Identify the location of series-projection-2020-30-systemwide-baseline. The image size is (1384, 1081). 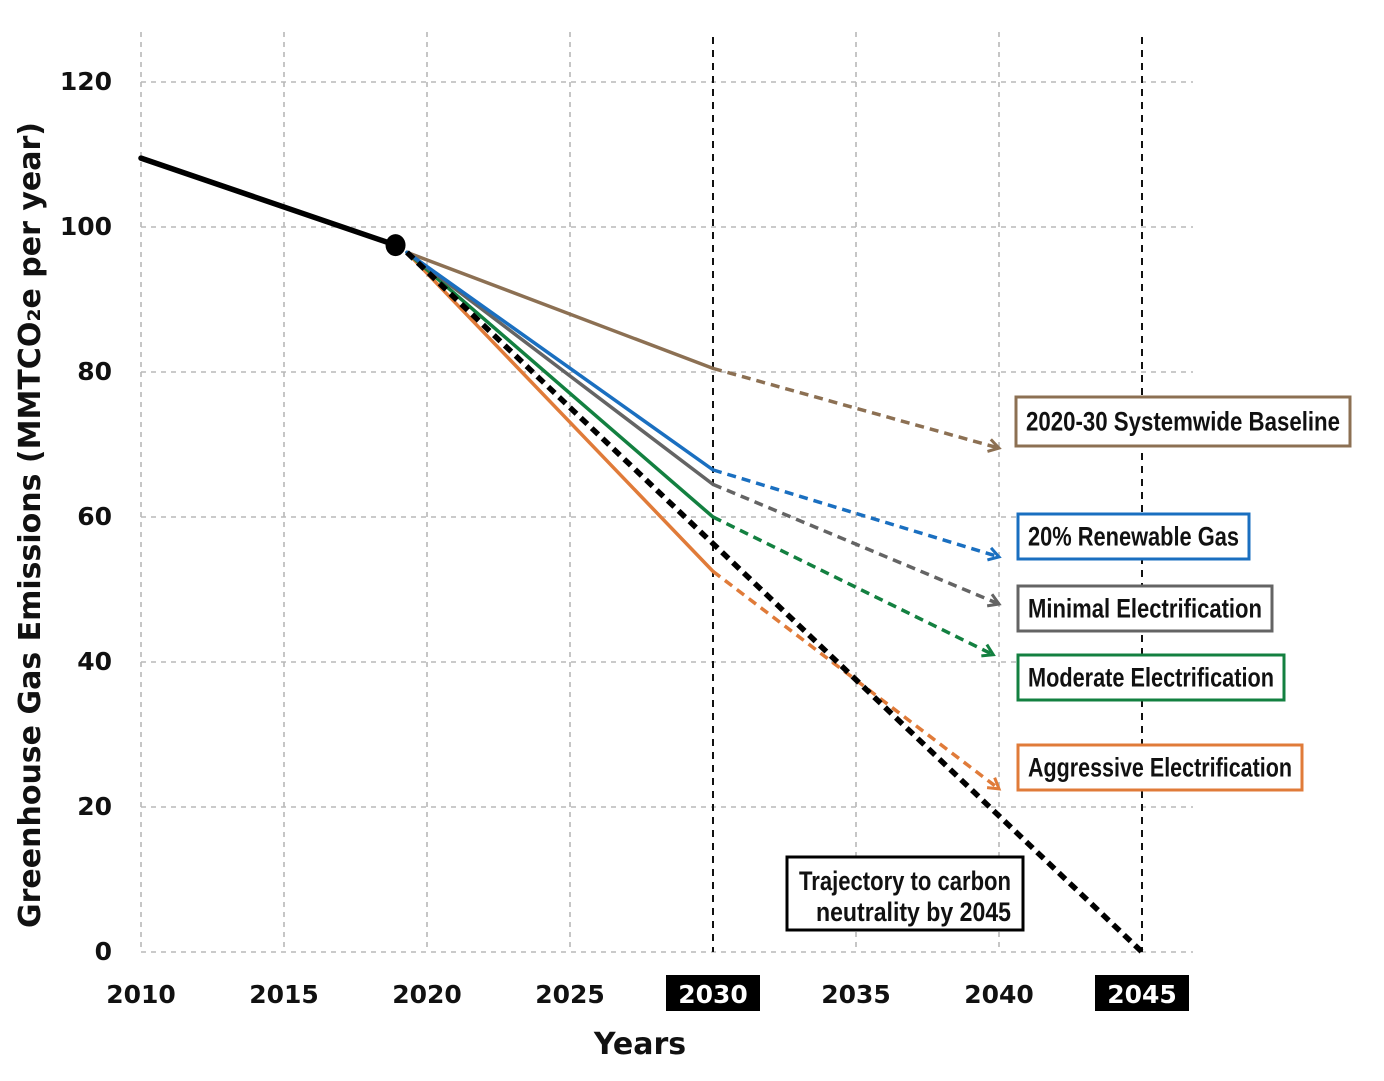
(856, 408).